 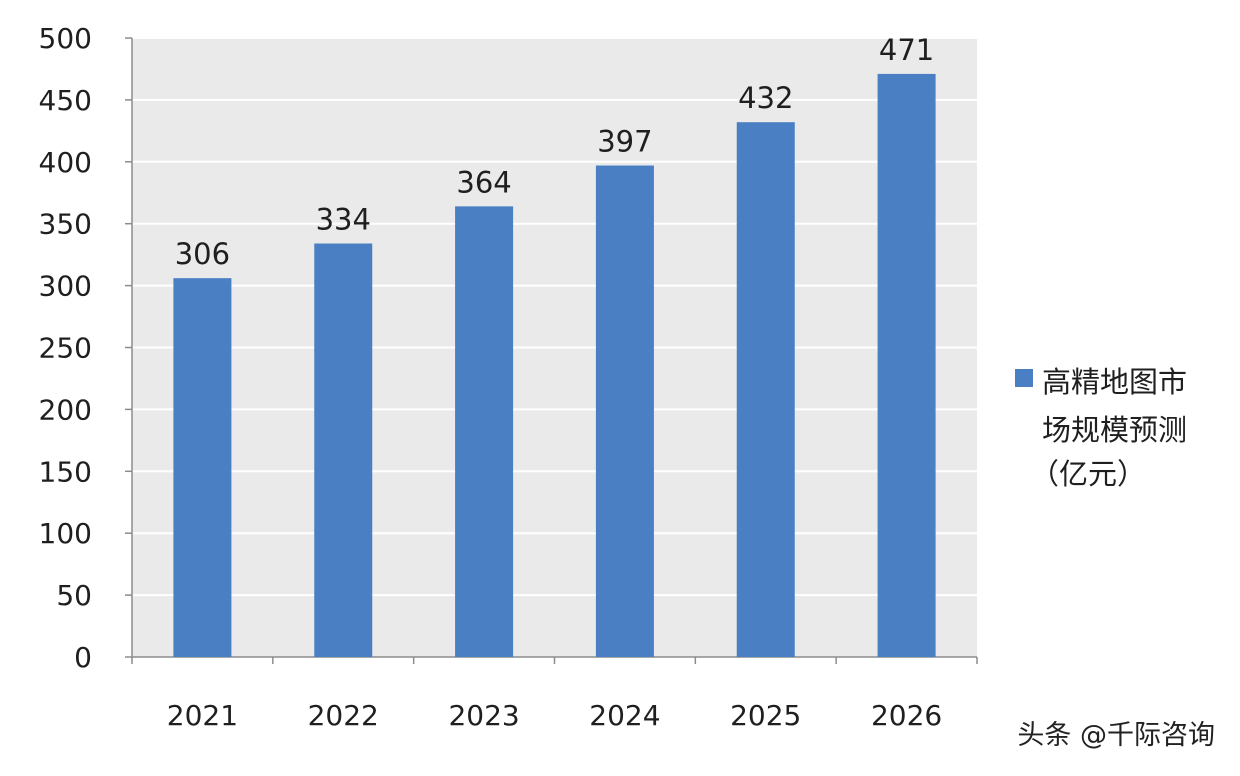 I want to click on y-tick-label: 50, so click(x=74, y=595).